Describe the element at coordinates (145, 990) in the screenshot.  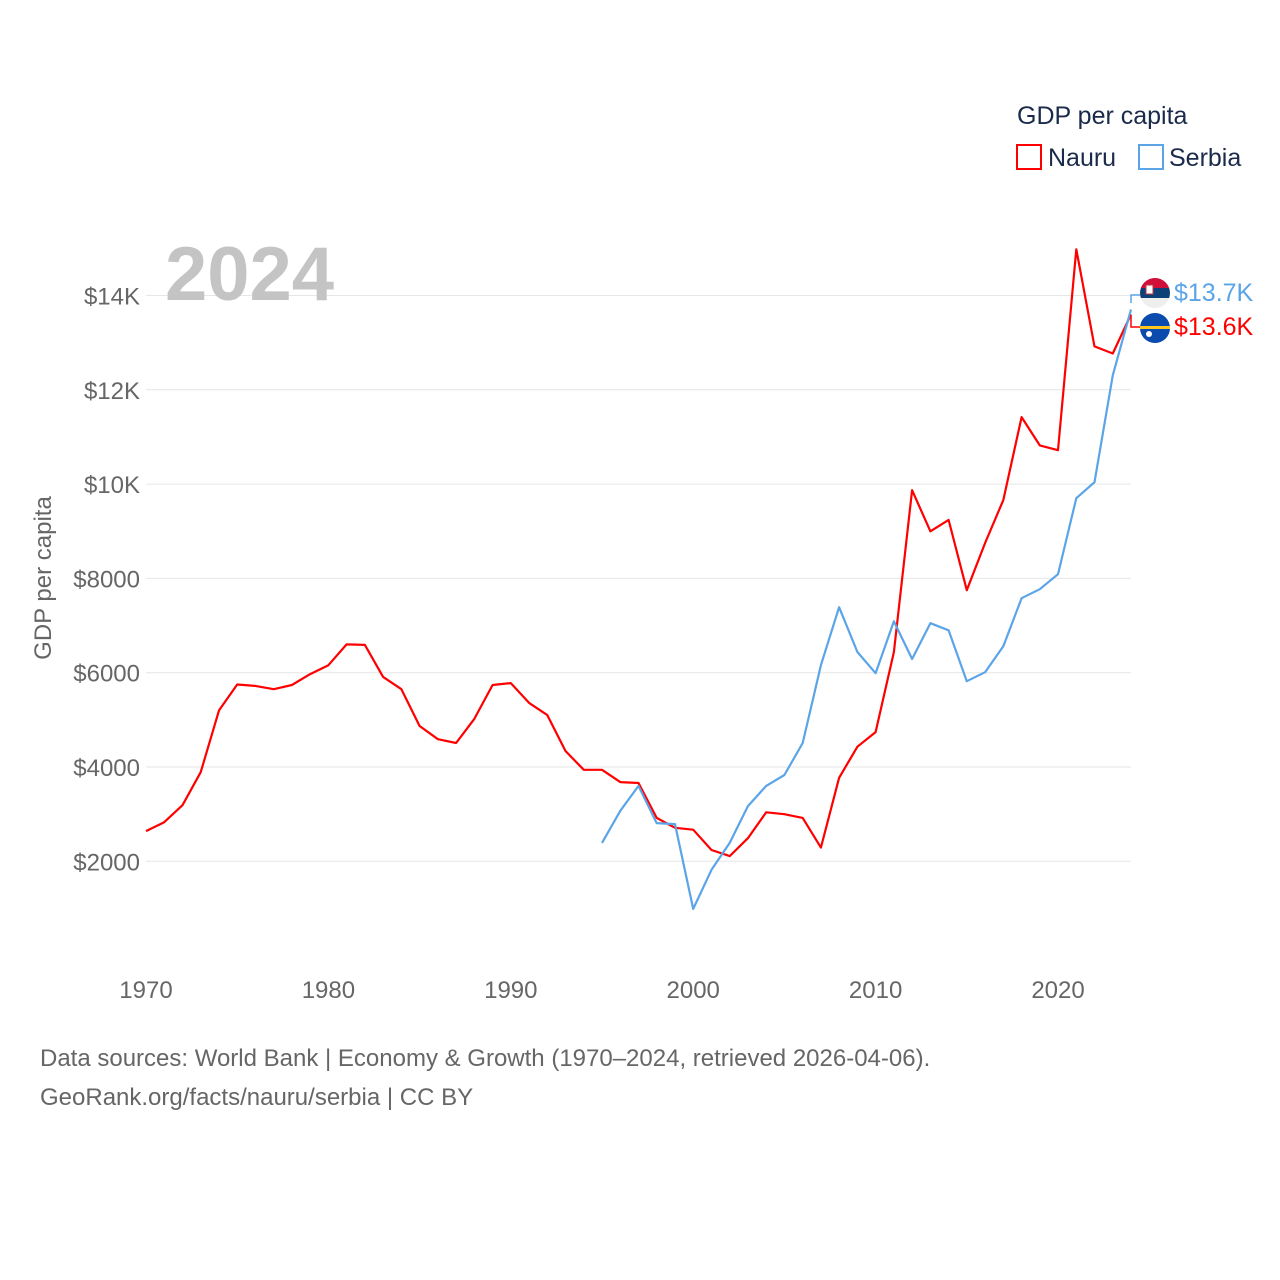
I see `x-tick-label: 1970` at that location.